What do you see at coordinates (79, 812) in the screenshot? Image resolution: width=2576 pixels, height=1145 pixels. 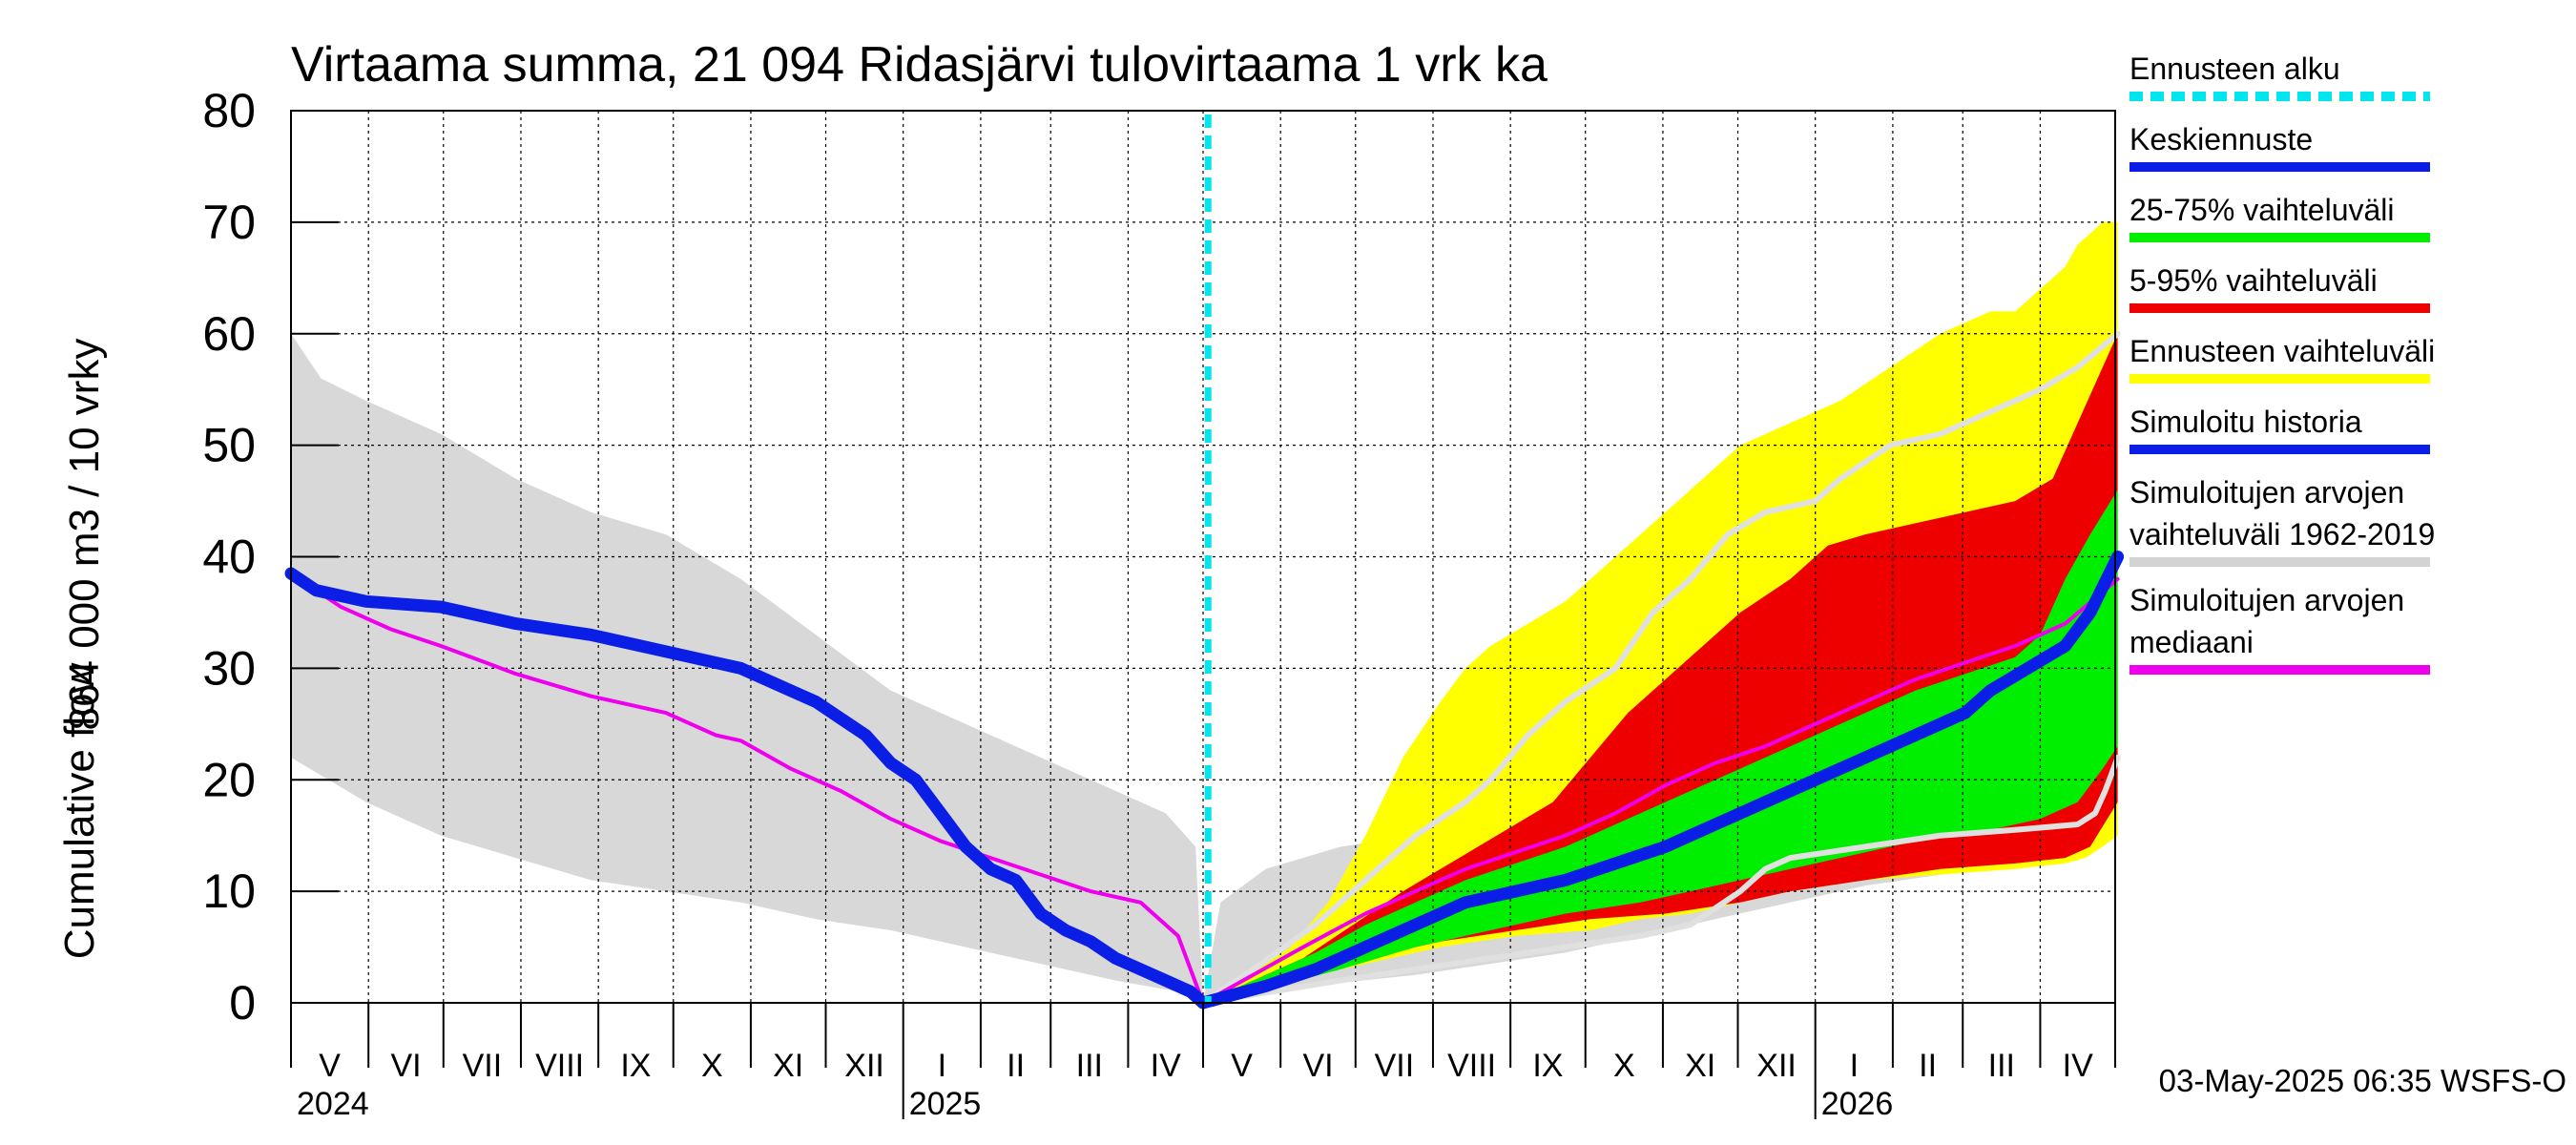 I see `y-axis-label-english: Cumulative flow` at bounding box center [79, 812].